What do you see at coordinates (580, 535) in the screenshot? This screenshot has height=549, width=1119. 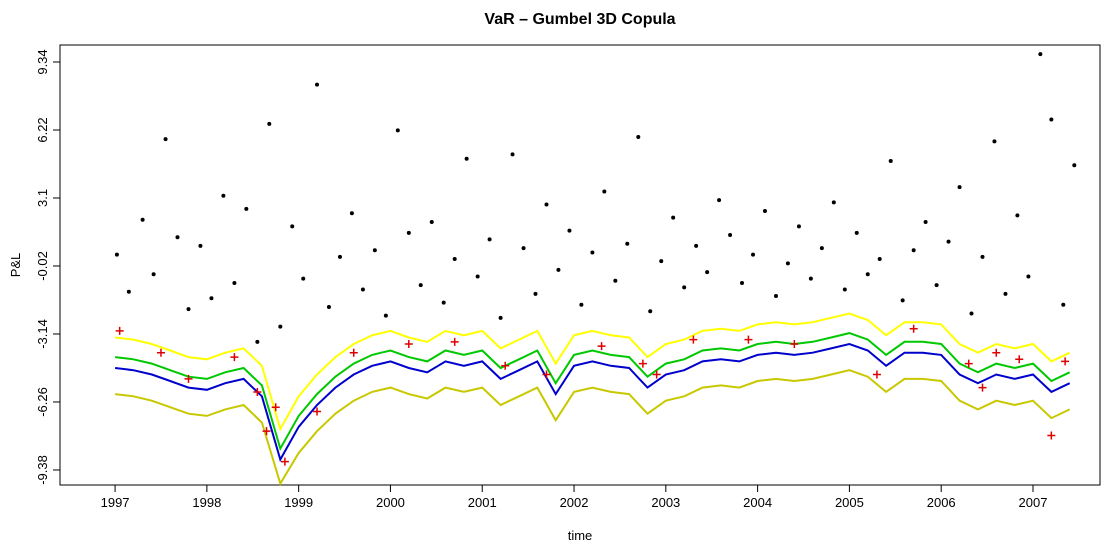 I see `x-axis-label: time` at bounding box center [580, 535].